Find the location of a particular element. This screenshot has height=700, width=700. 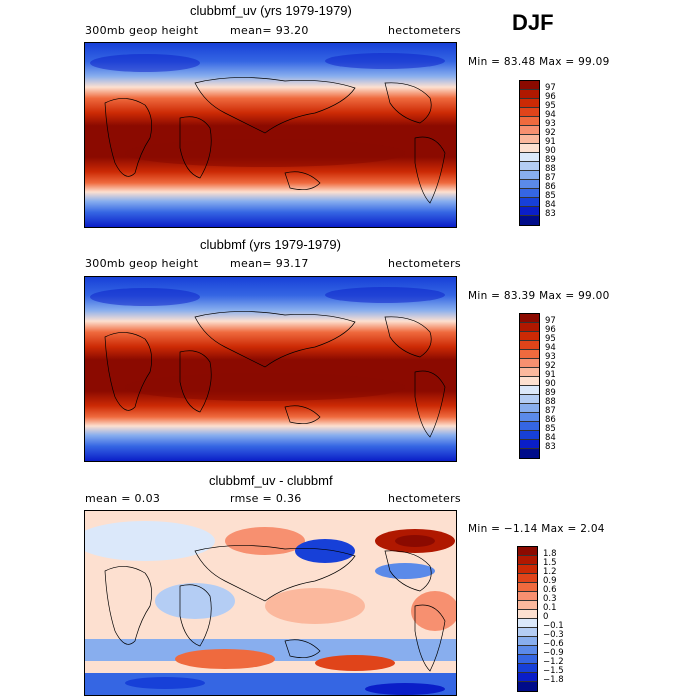

panel1-minmax: Min = 83.48 Max = 99.09 is located at coordinates (539, 62).